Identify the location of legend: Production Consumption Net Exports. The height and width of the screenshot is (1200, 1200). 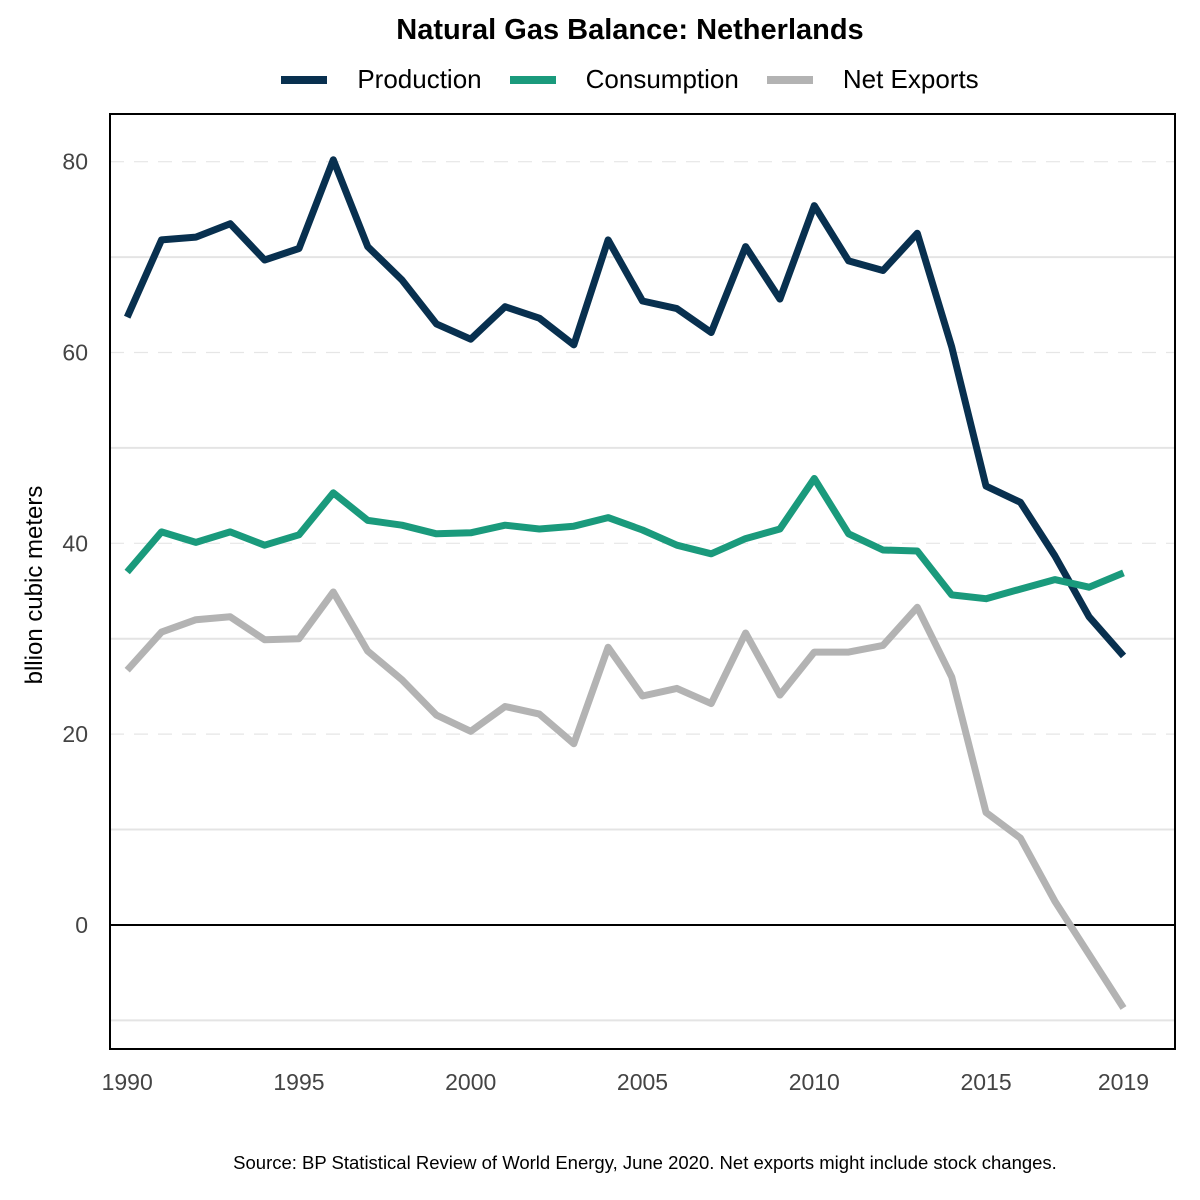
(600, 79).